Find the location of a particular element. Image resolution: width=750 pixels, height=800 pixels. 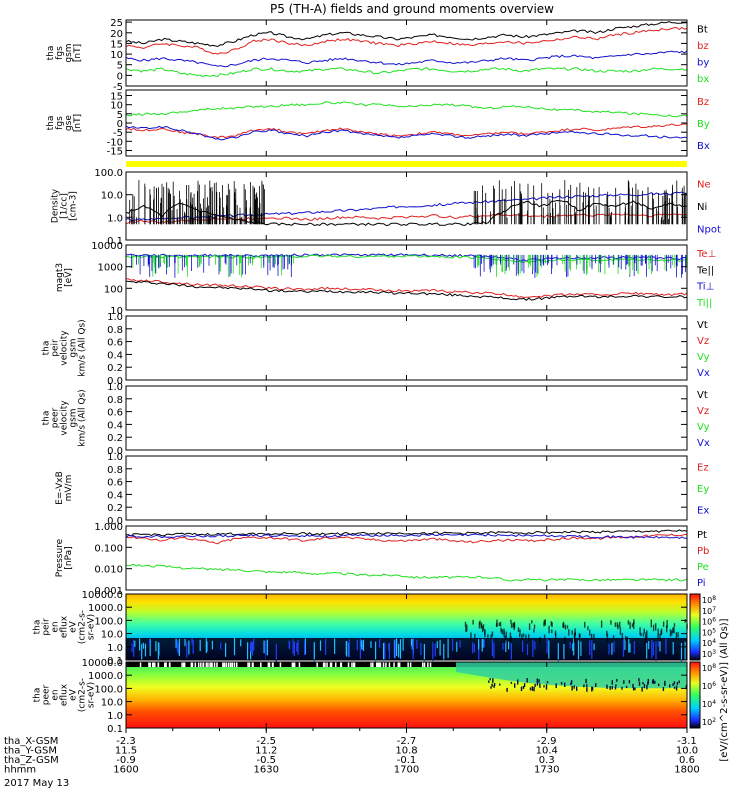

x-axis-row-label: hhmm is located at coordinates (20, 770).